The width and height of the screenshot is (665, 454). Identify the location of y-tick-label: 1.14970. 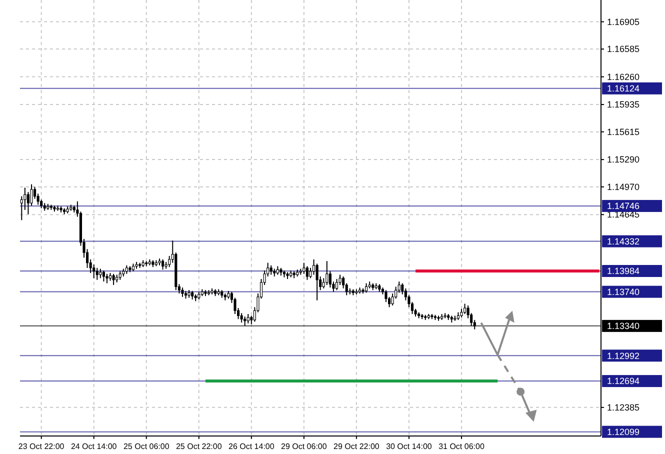
(623, 187).